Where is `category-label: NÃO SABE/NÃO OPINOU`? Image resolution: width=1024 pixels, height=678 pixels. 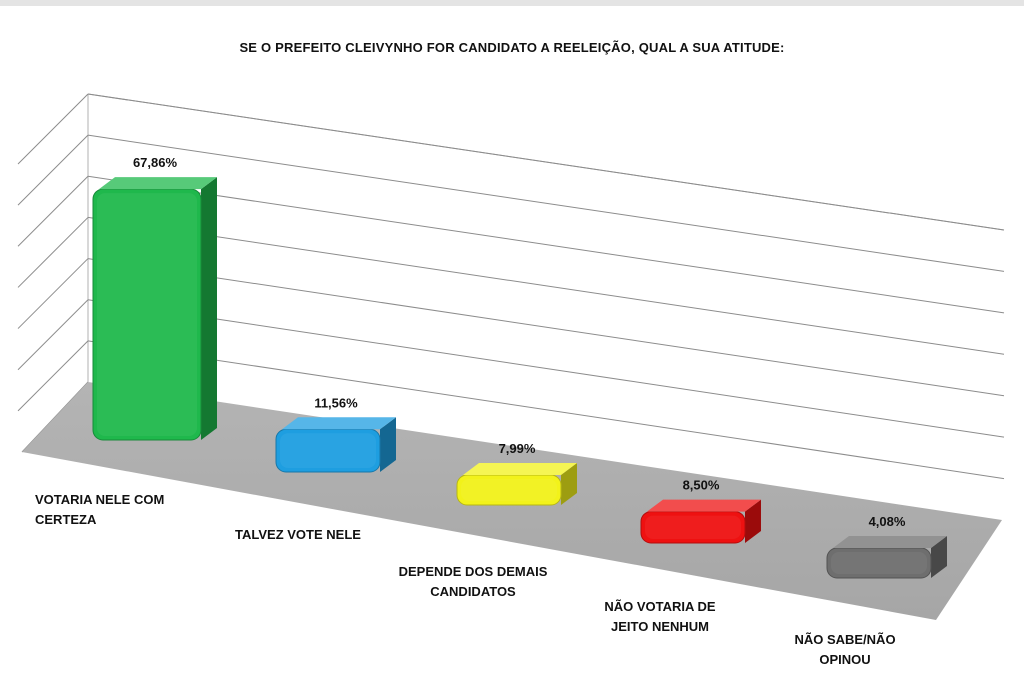
category-label: NÃO SABE/NÃO OPINOU is located at coordinates (845, 649).